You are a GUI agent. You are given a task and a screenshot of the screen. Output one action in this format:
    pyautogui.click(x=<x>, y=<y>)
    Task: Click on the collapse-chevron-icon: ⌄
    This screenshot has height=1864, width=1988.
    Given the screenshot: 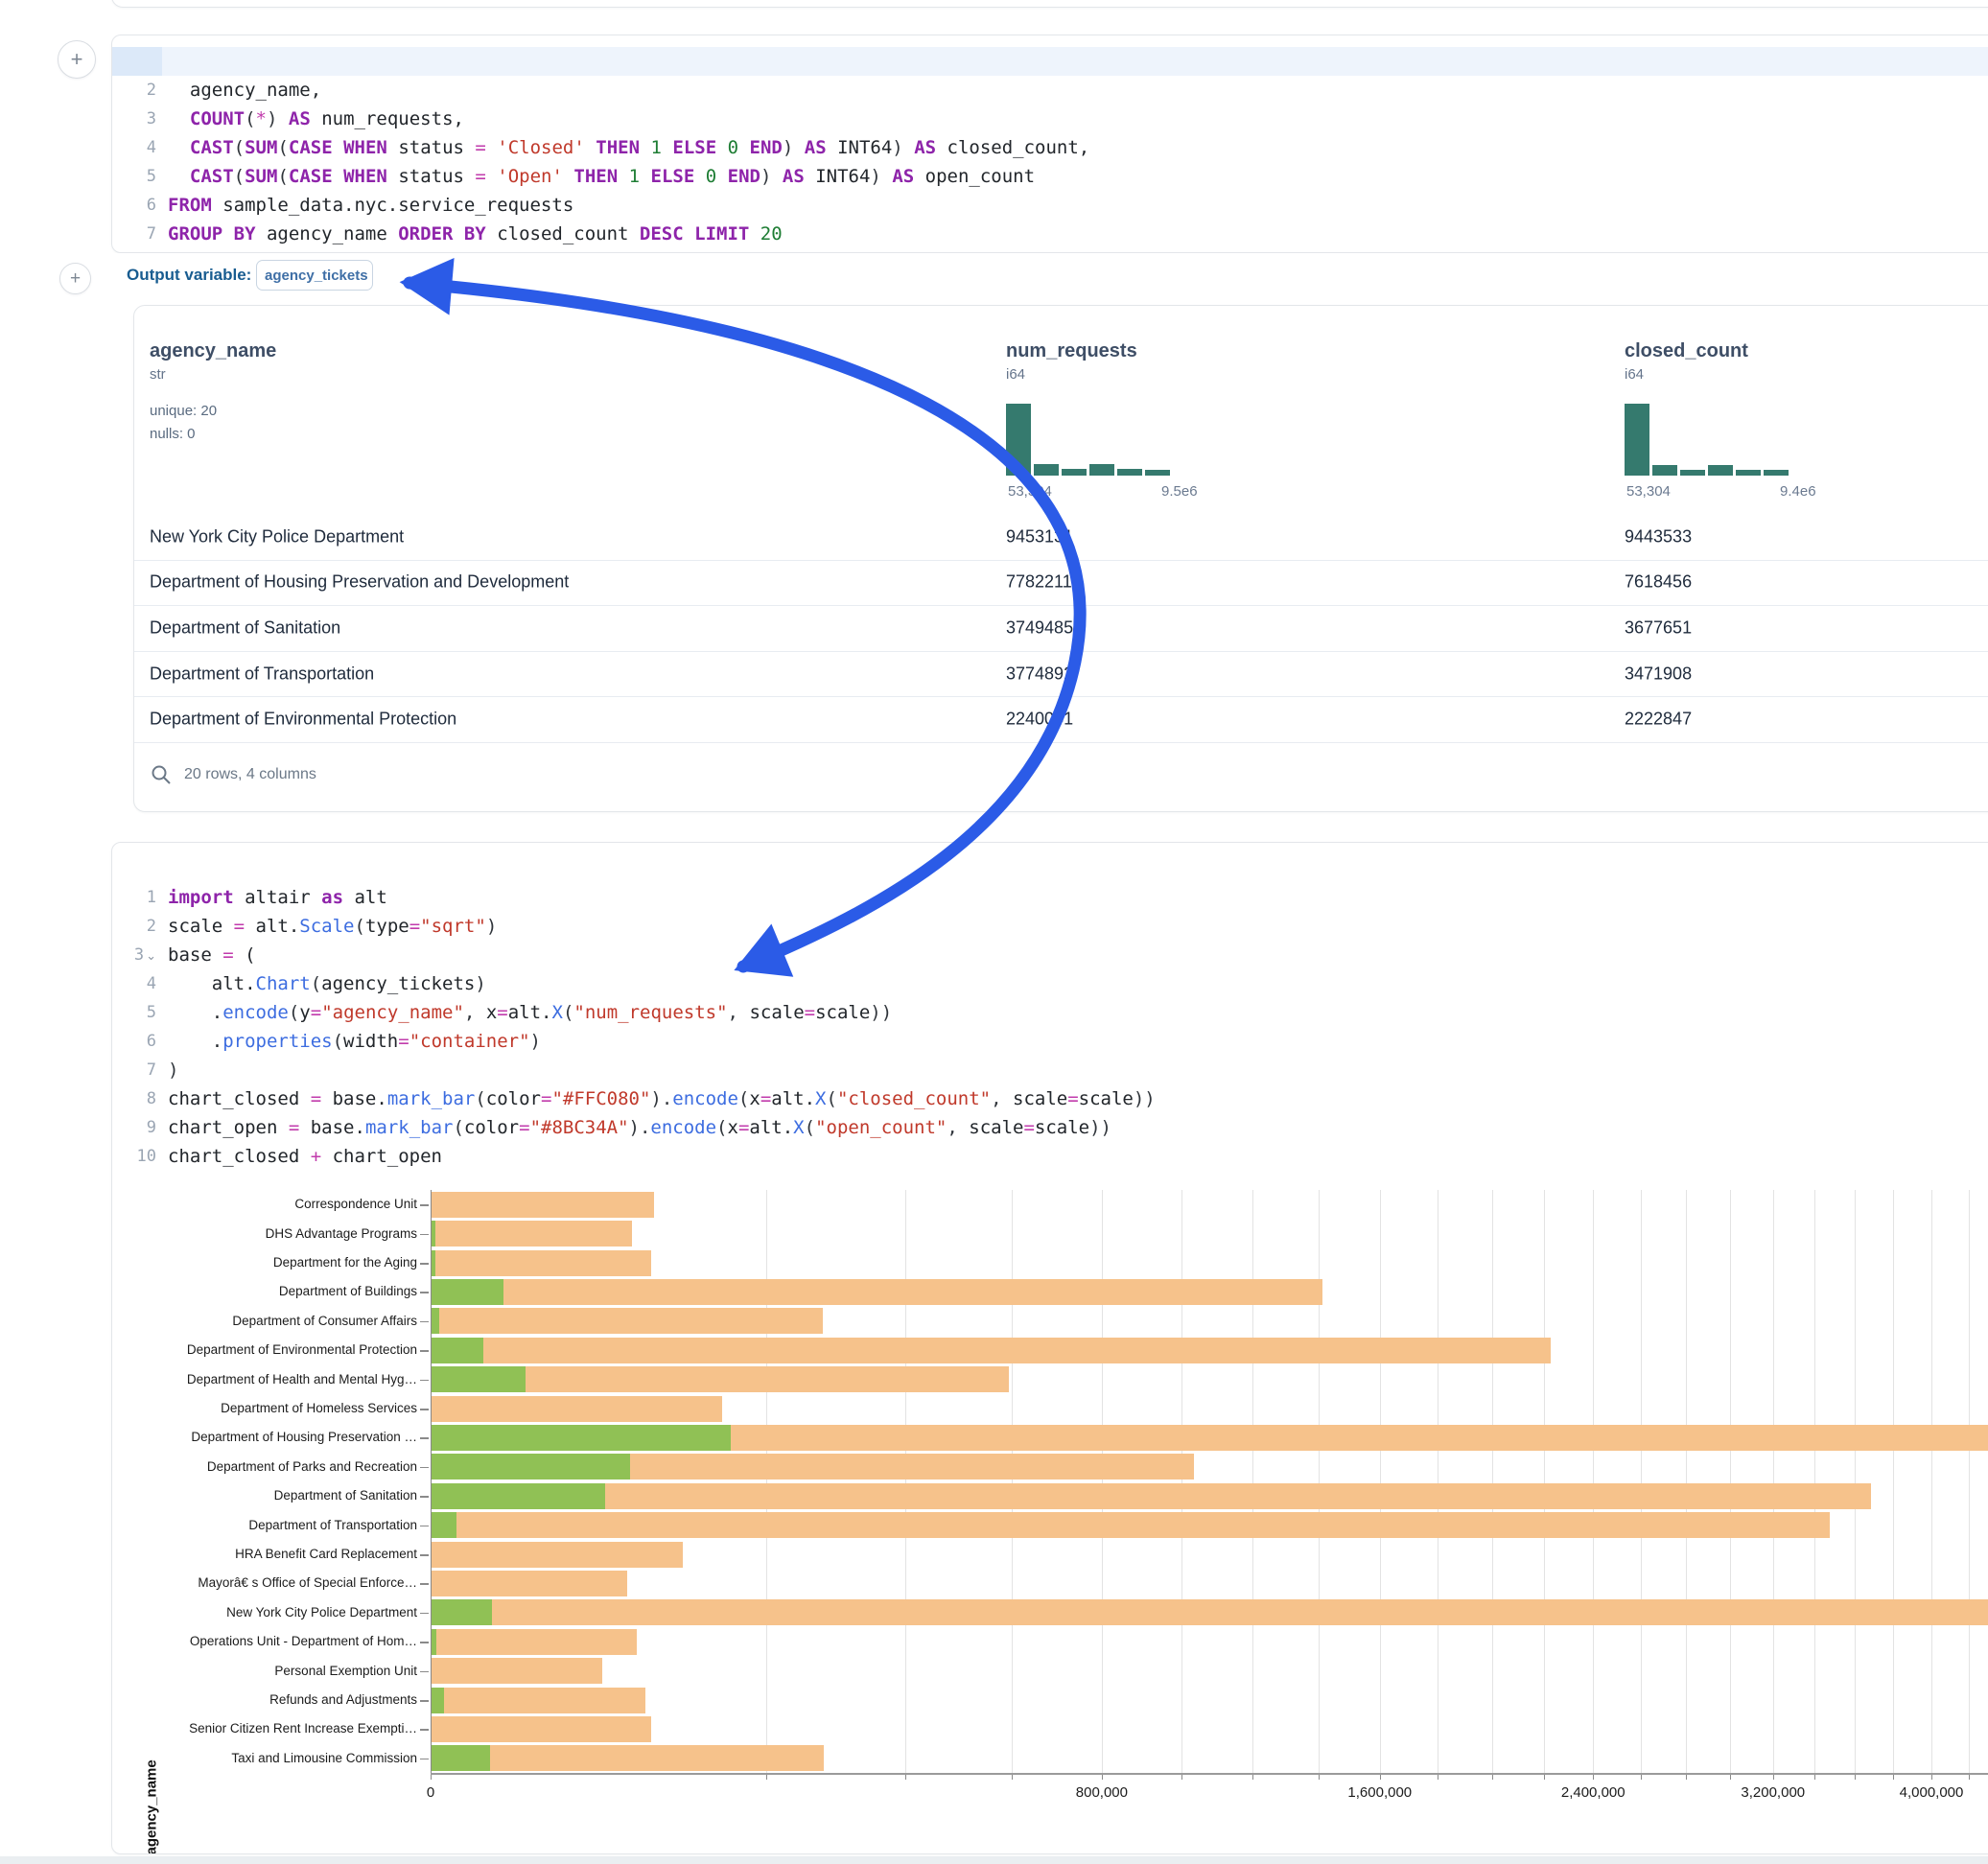 What is the action you would take?
    pyautogui.click(x=151, y=955)
    